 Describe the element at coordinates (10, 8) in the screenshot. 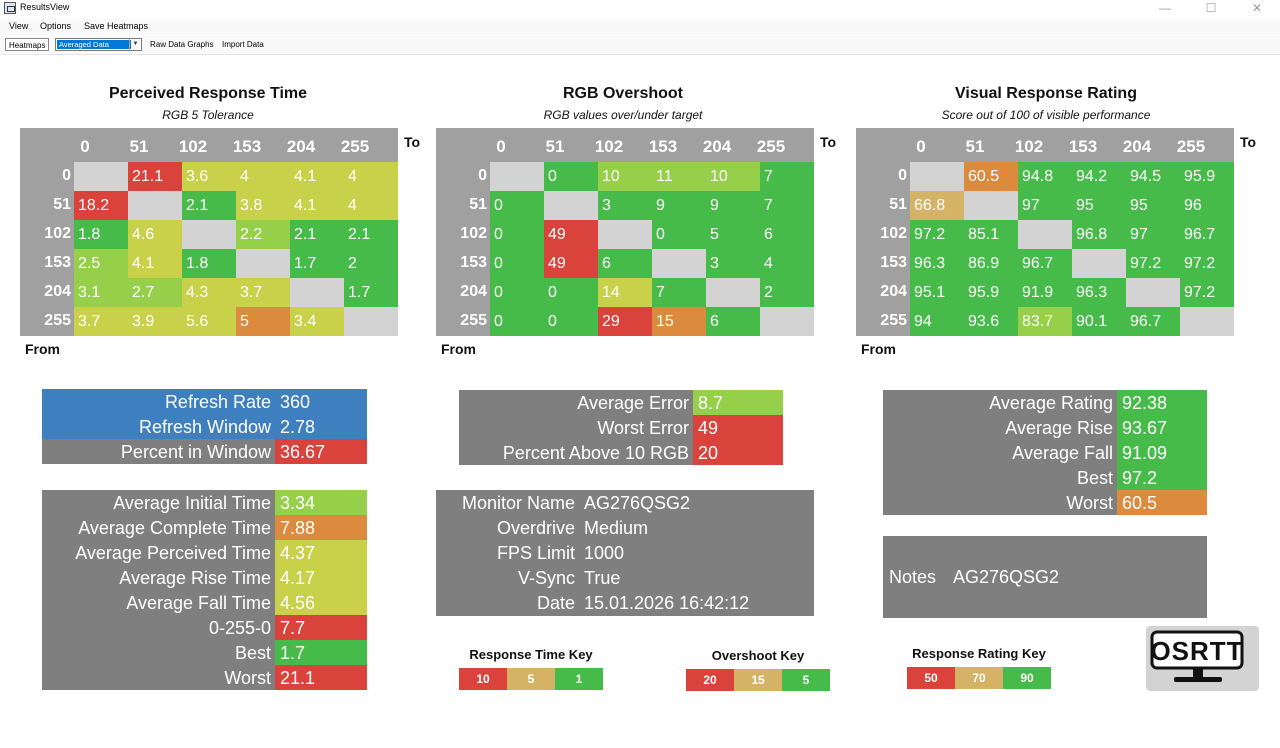

I see `app-icon` at that location.